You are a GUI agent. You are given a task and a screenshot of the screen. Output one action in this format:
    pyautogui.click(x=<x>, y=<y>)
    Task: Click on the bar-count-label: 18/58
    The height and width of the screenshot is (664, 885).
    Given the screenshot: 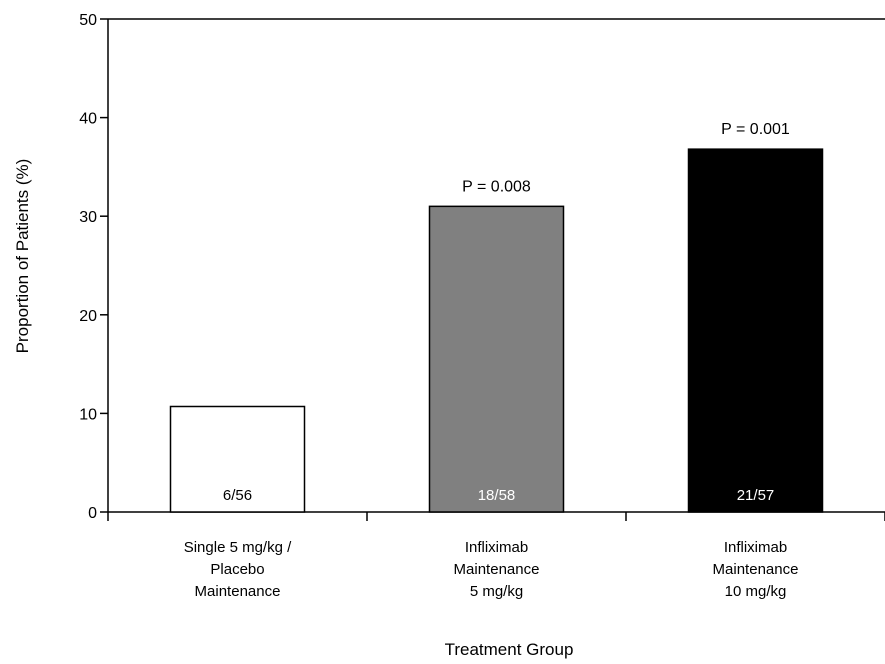 What is the action you would take?
    pyautogui.click(x=497, y=495)
    